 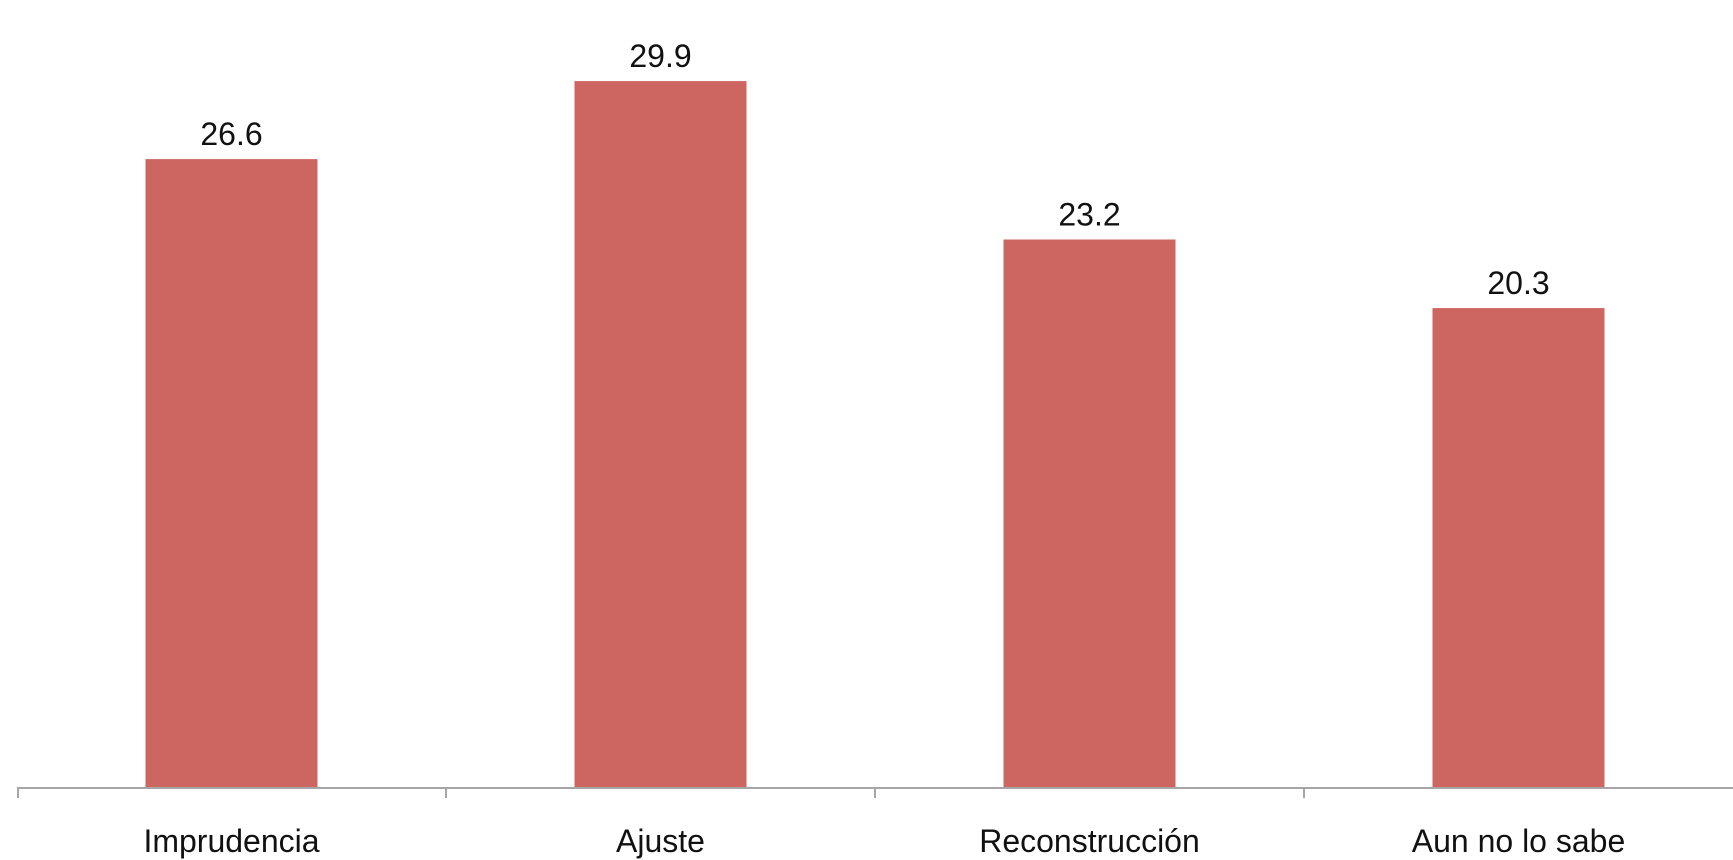 I want to click on category-label-3: Reconstrucción, so click(x=1089, y=841).